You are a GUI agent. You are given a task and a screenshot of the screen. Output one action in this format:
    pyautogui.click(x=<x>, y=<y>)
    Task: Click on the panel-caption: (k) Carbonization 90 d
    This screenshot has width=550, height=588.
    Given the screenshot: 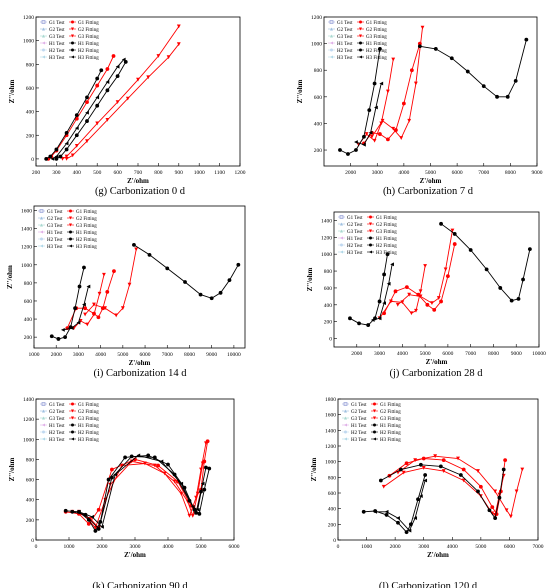 What is the action you would take?
    pyautogui.click(x=140, y=584)
    